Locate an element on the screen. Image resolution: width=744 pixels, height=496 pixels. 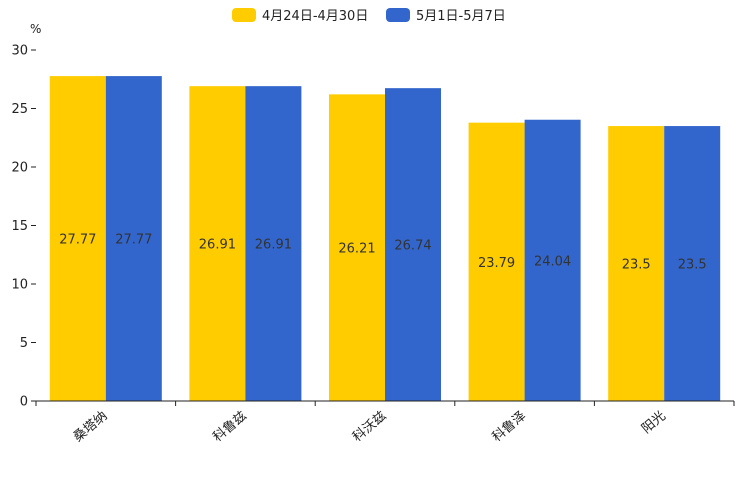
y-tick-label: 0 is located at coordinates (24, 402).